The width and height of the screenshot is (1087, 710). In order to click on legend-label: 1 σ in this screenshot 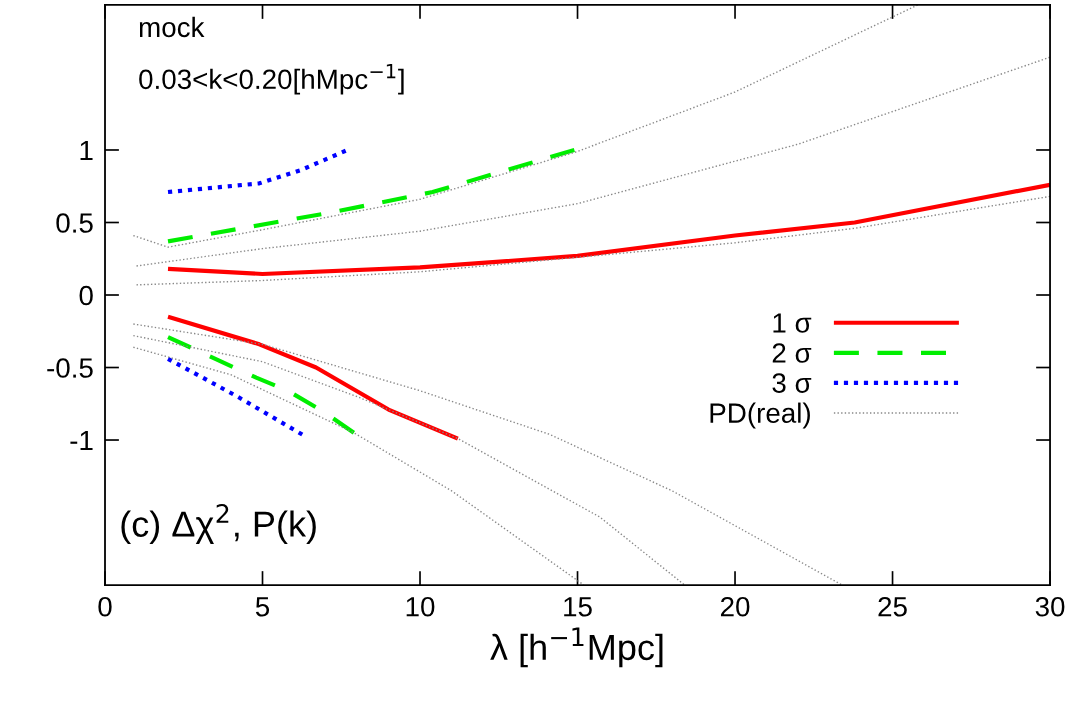, I will do `click(792, 323)`.